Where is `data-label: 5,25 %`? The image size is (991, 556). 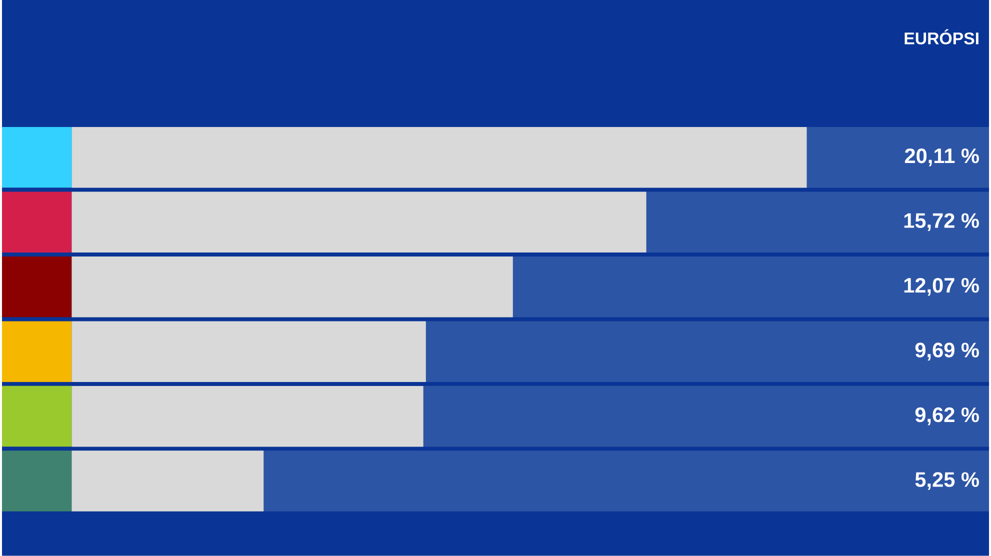
data-label: 5,25 % is located at coordinates (947, 481).